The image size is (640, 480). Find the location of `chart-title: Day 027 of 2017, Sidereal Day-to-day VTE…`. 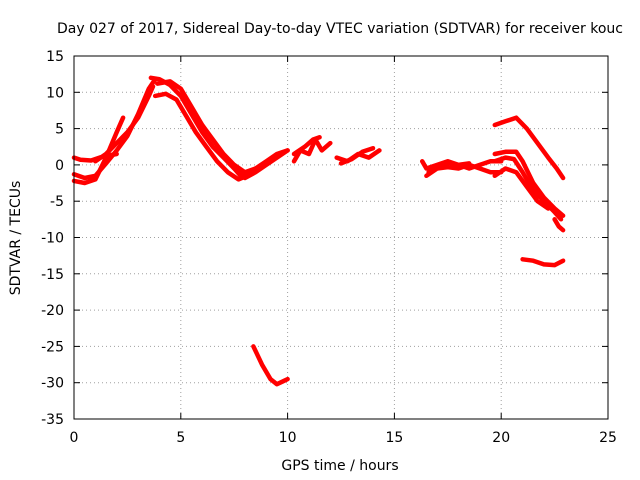

chart-title: Day 027 of 2017, Sidereal Day-to-day VTE… is located at coordinates (340, 29).